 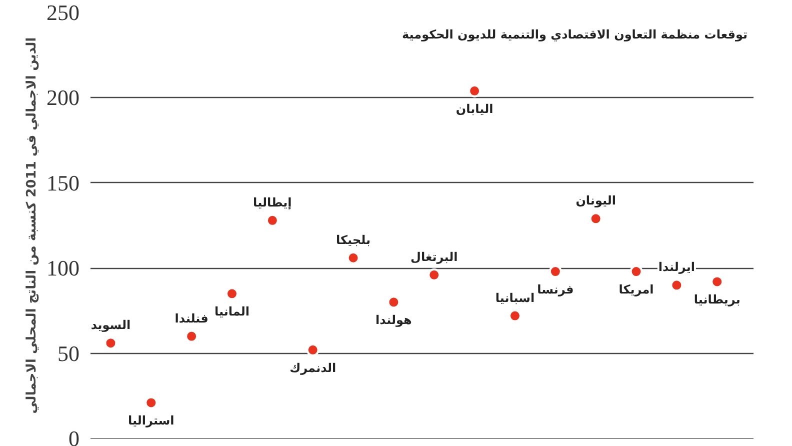 What do you see at coordinates (636, 289) in the screenshot?
I see `annotation: امريكا` at bounding box center [636, 289].